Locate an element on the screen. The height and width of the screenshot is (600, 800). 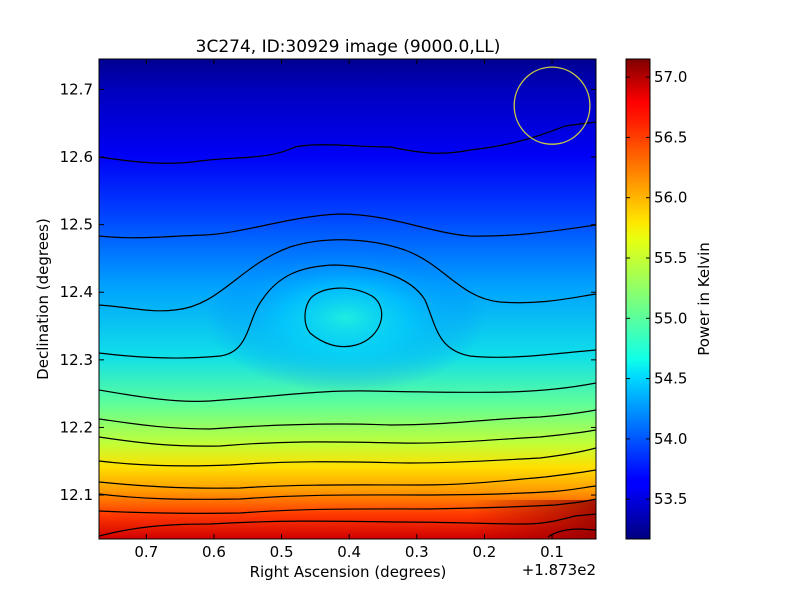
y-tick-label: 12.6 is located at coordinates (76, 157).